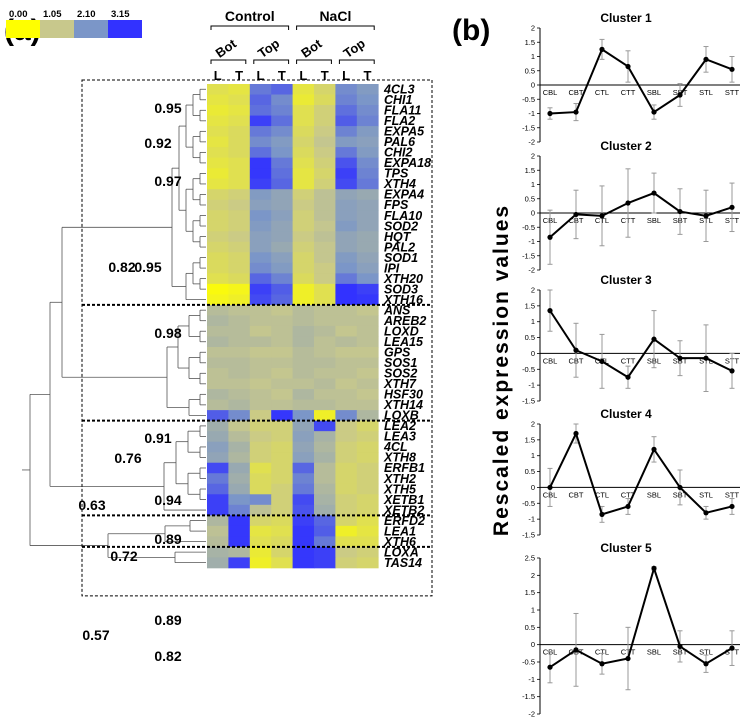  Describe the element at coordinates (311, 48) in the screenshot. I see `level-label: Bot` at that location.